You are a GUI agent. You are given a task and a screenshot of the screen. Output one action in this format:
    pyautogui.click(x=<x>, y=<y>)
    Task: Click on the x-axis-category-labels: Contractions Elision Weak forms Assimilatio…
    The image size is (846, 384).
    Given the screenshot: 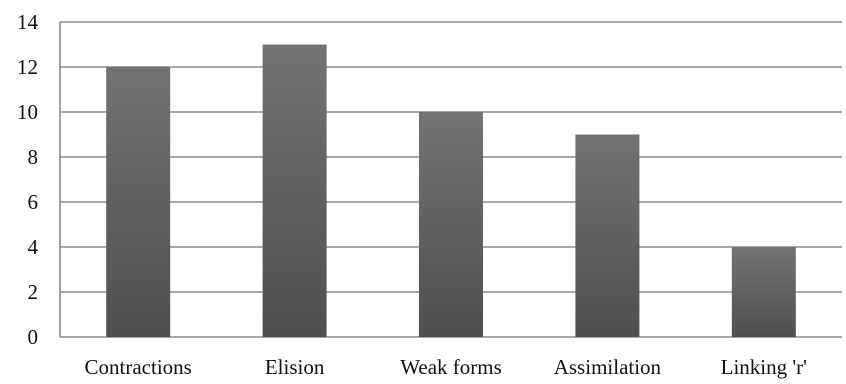 What is the action you would take?
    pyautogui.click(x=446, y=367)
    